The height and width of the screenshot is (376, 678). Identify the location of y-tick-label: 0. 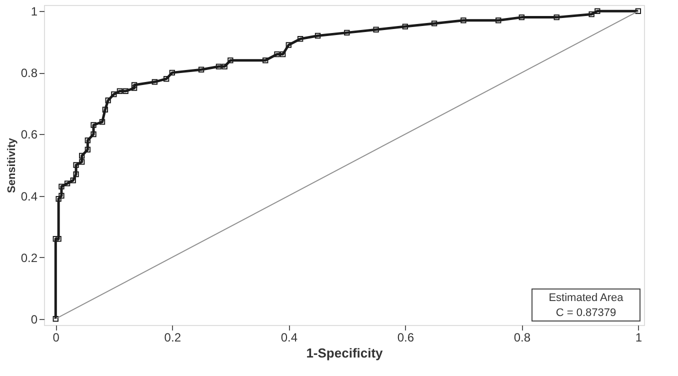
(34, 319).